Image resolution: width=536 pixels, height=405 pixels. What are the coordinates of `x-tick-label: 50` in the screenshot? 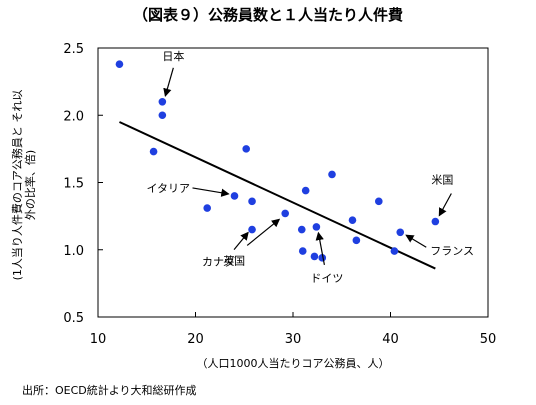 It's located at (488, 339).